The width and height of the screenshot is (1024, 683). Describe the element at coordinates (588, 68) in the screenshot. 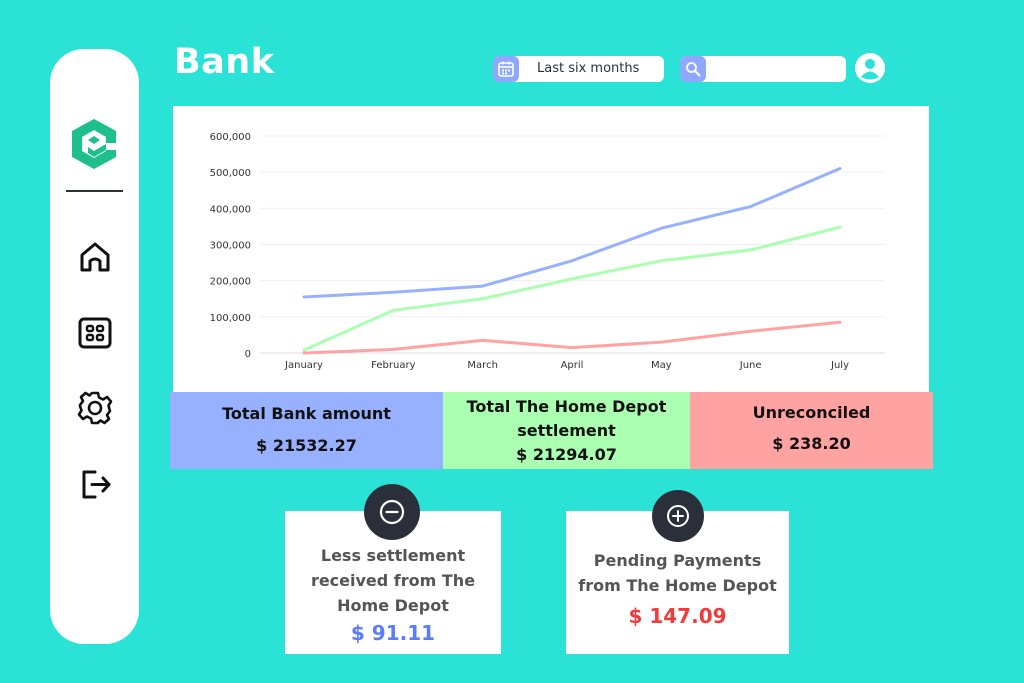

I see `period-selector-label: Last six months` at that location.